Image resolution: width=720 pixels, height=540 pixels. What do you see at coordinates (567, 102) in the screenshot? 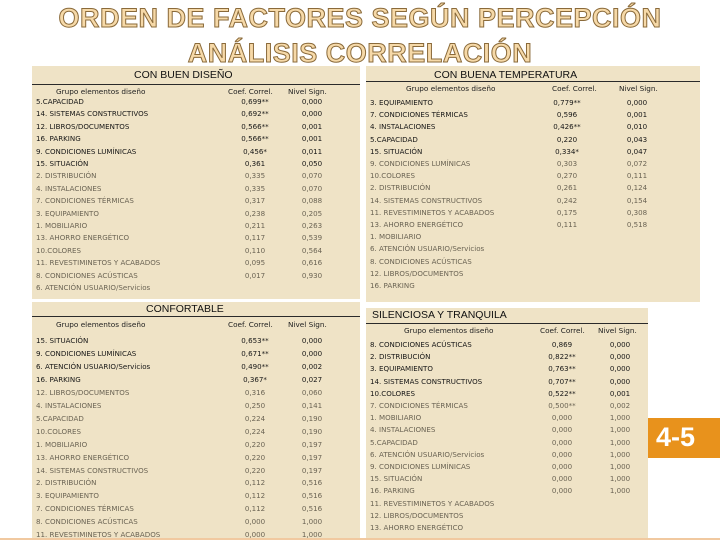
I see `coef-value: 0,779**` at bounding box center [567, 102].